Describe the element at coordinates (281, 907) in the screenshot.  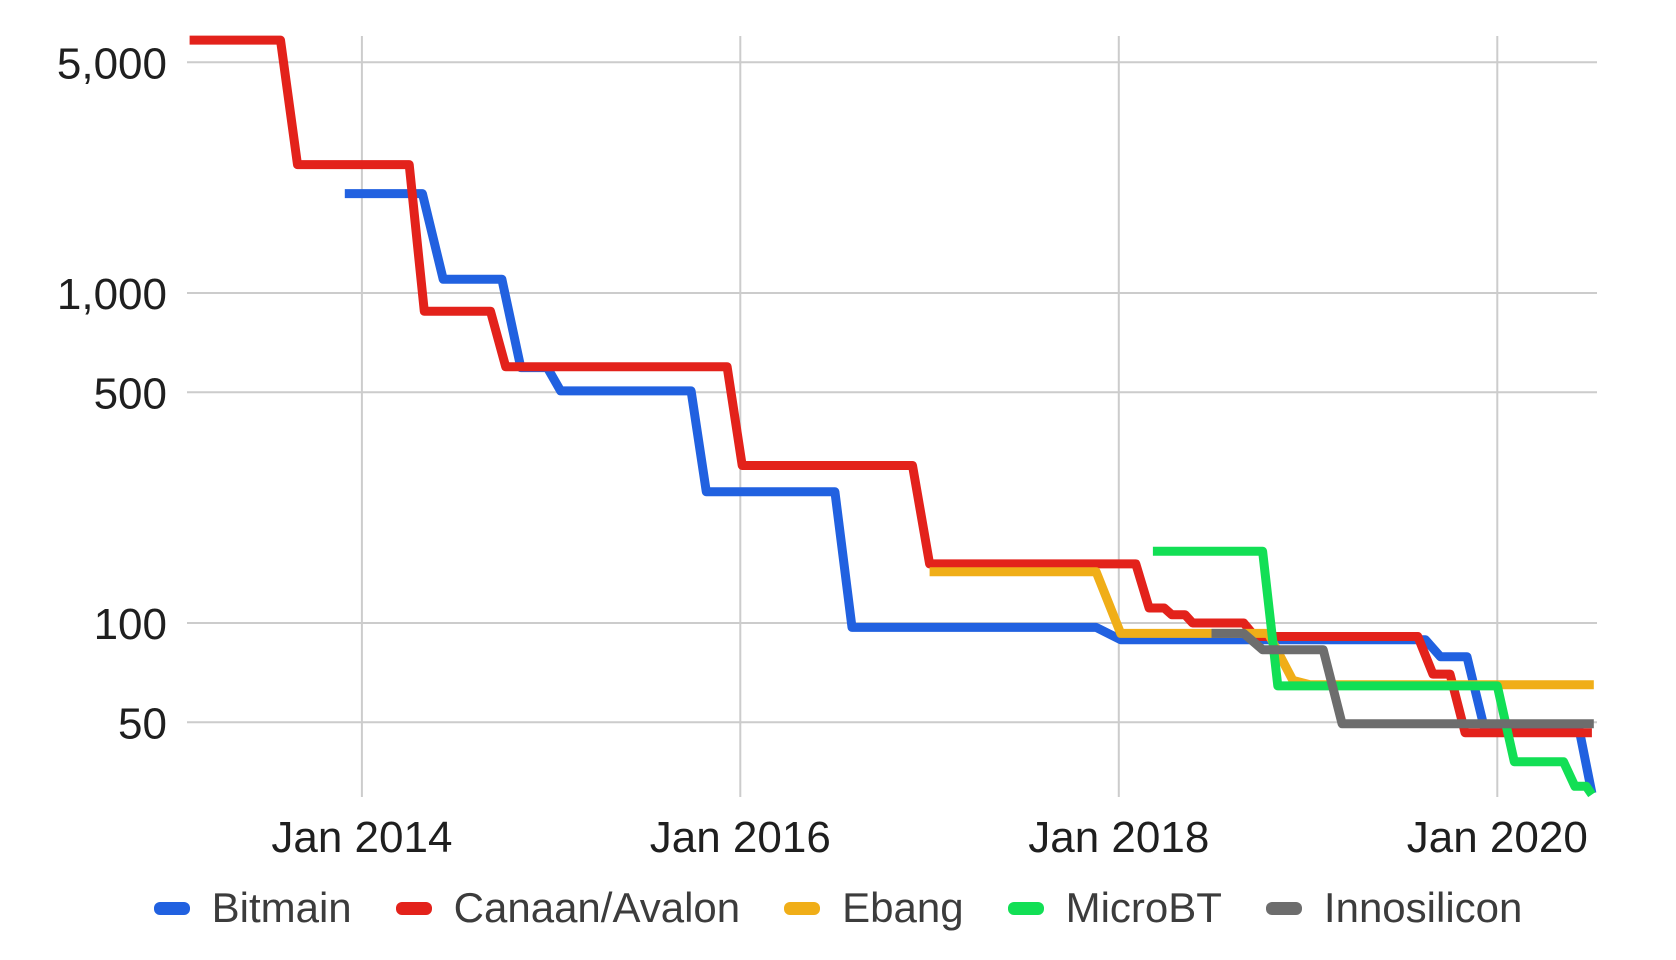
I see `legend-label-bitmain: Bitmain` at that location.